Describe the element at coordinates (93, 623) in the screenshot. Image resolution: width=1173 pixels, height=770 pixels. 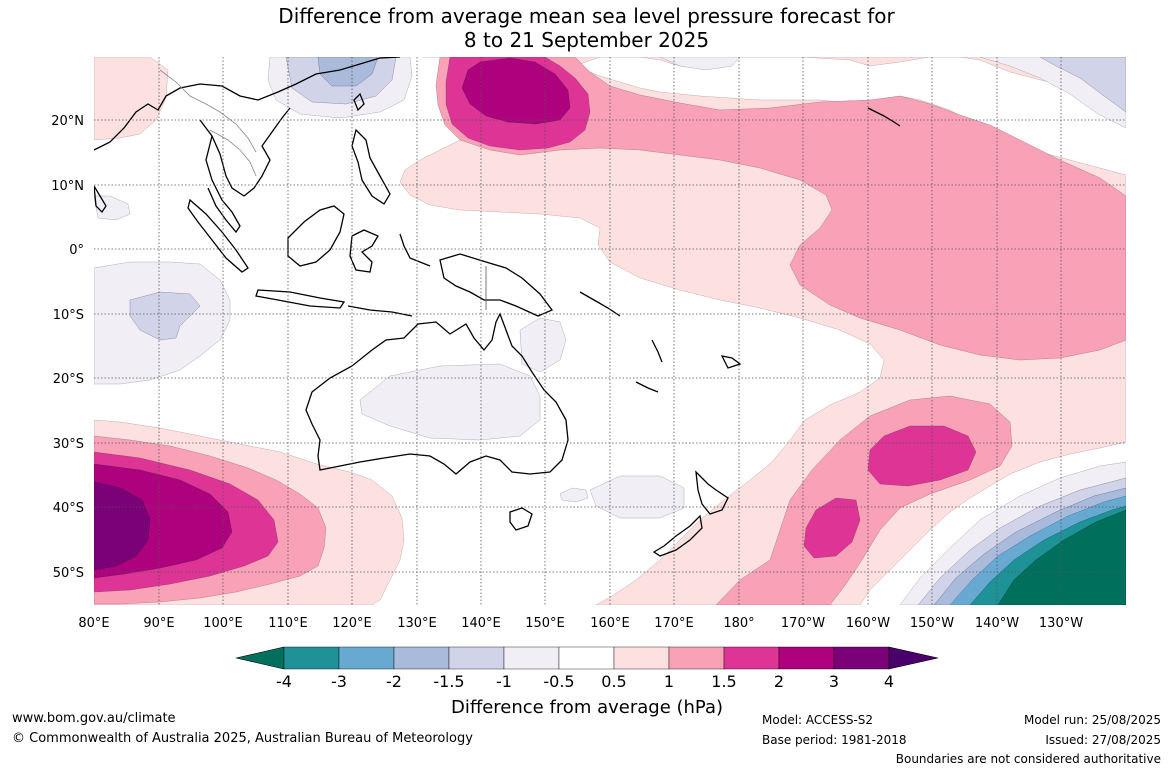
I see `lon-label: 80°E` at that location.